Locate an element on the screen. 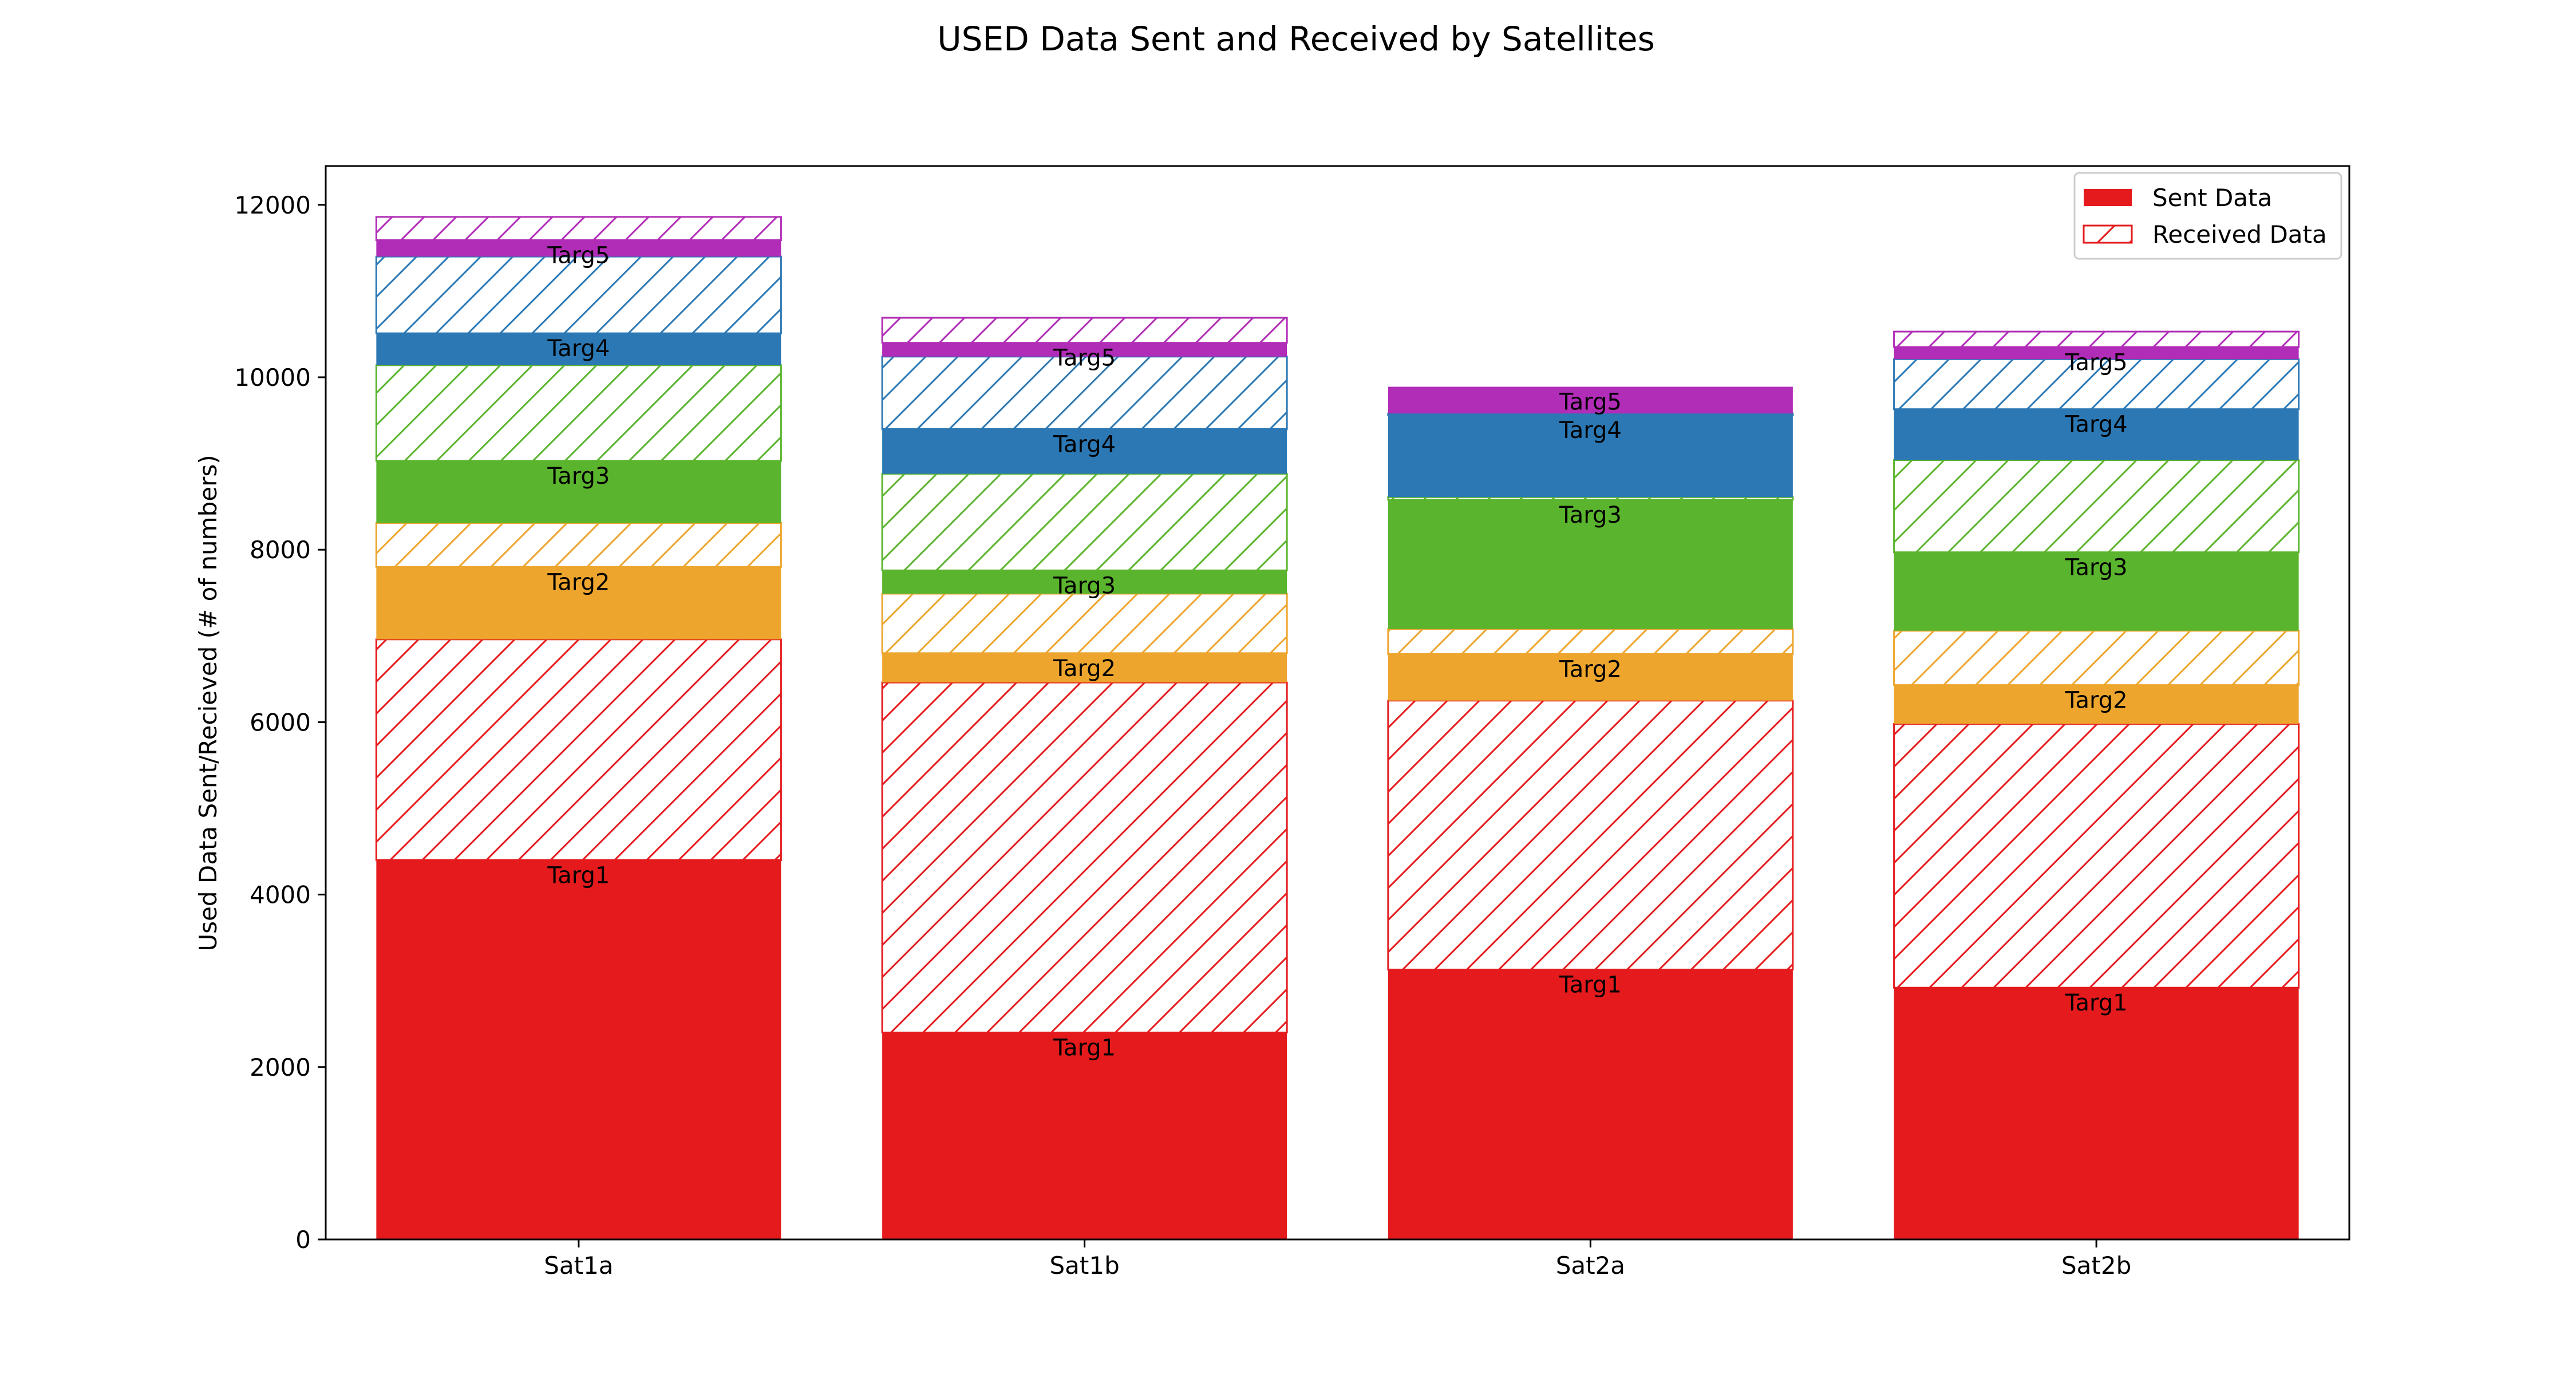 The height and width of the screenshot is (1374, 2576). bar-received-sat2b-targ5 is located at coordinates (2096, 339).